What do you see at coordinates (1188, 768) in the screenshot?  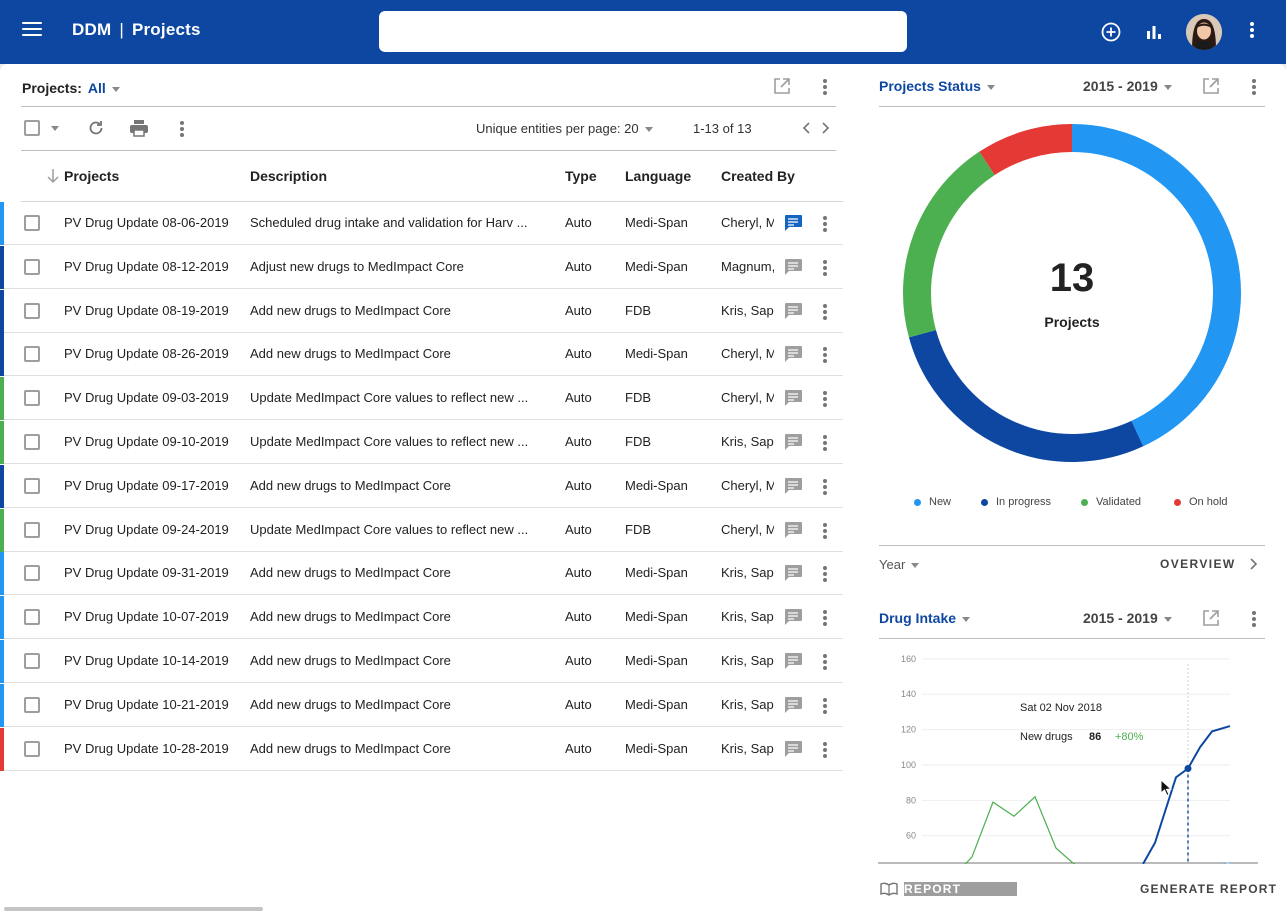 I see `highlight-point` at bounding box center [1188, 768].